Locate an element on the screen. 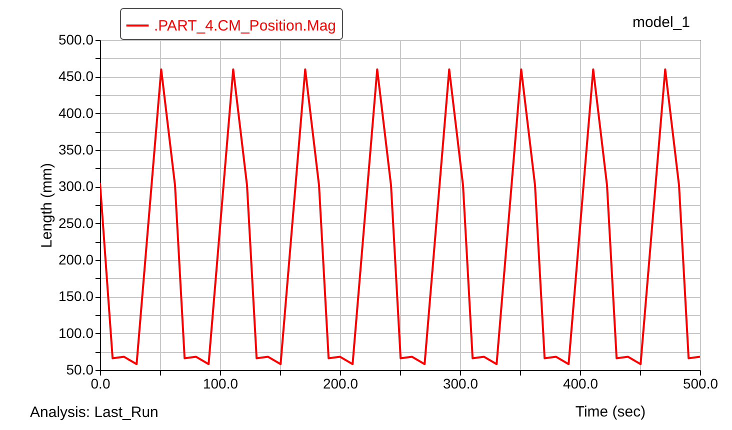 The height and width of the screenshot is (430, 732). y-axis-title: Length (mm) is located at coordinates (47, 205).